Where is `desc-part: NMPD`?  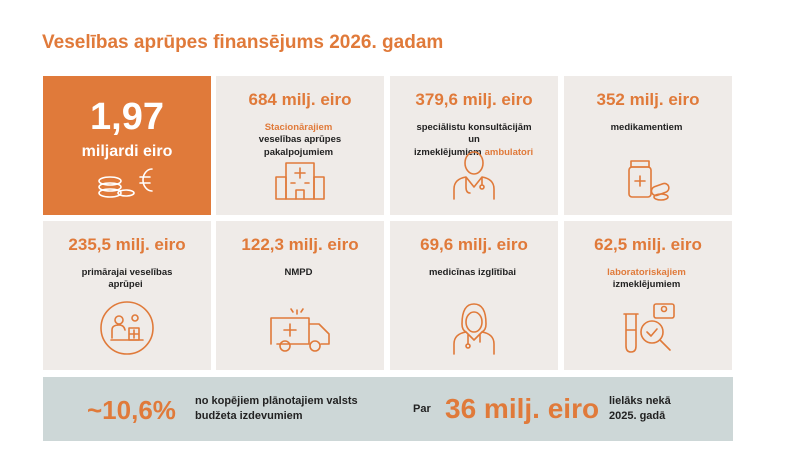 desc-part: NMPD is located at coordinates (298, 272).